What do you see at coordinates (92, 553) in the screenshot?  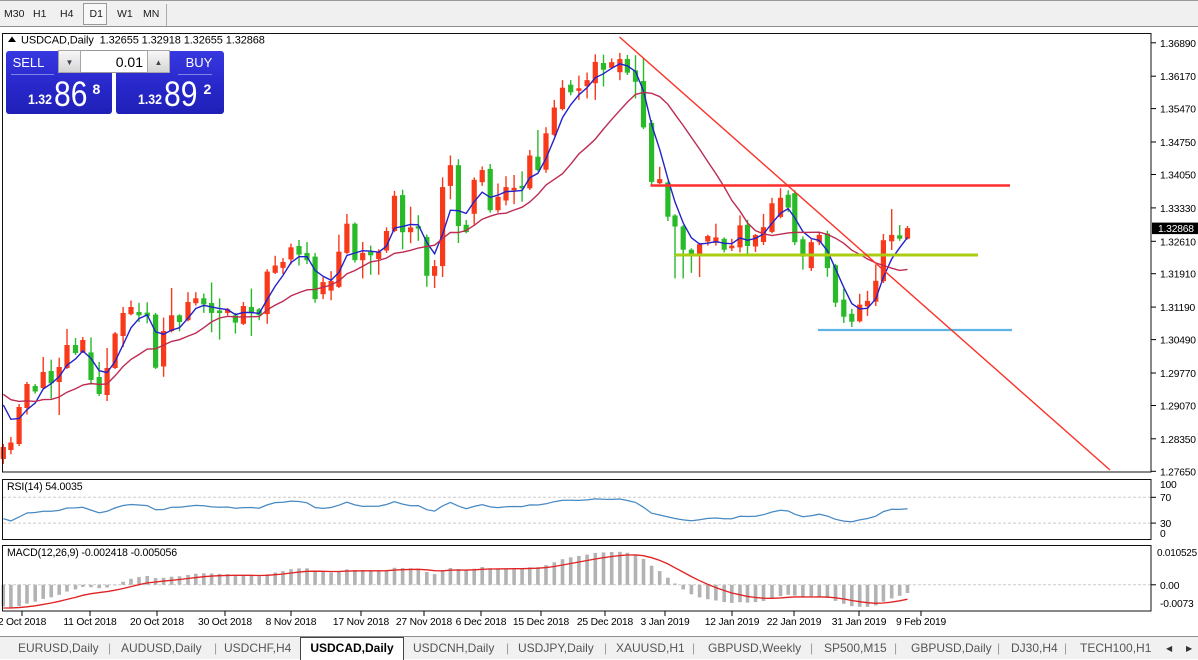 I see `svg-text:MACD(12,26,9) -0.002418 -0.005: MACD(12,26,9) -0.002418 -0.005056` at bounding box center [92, 553].